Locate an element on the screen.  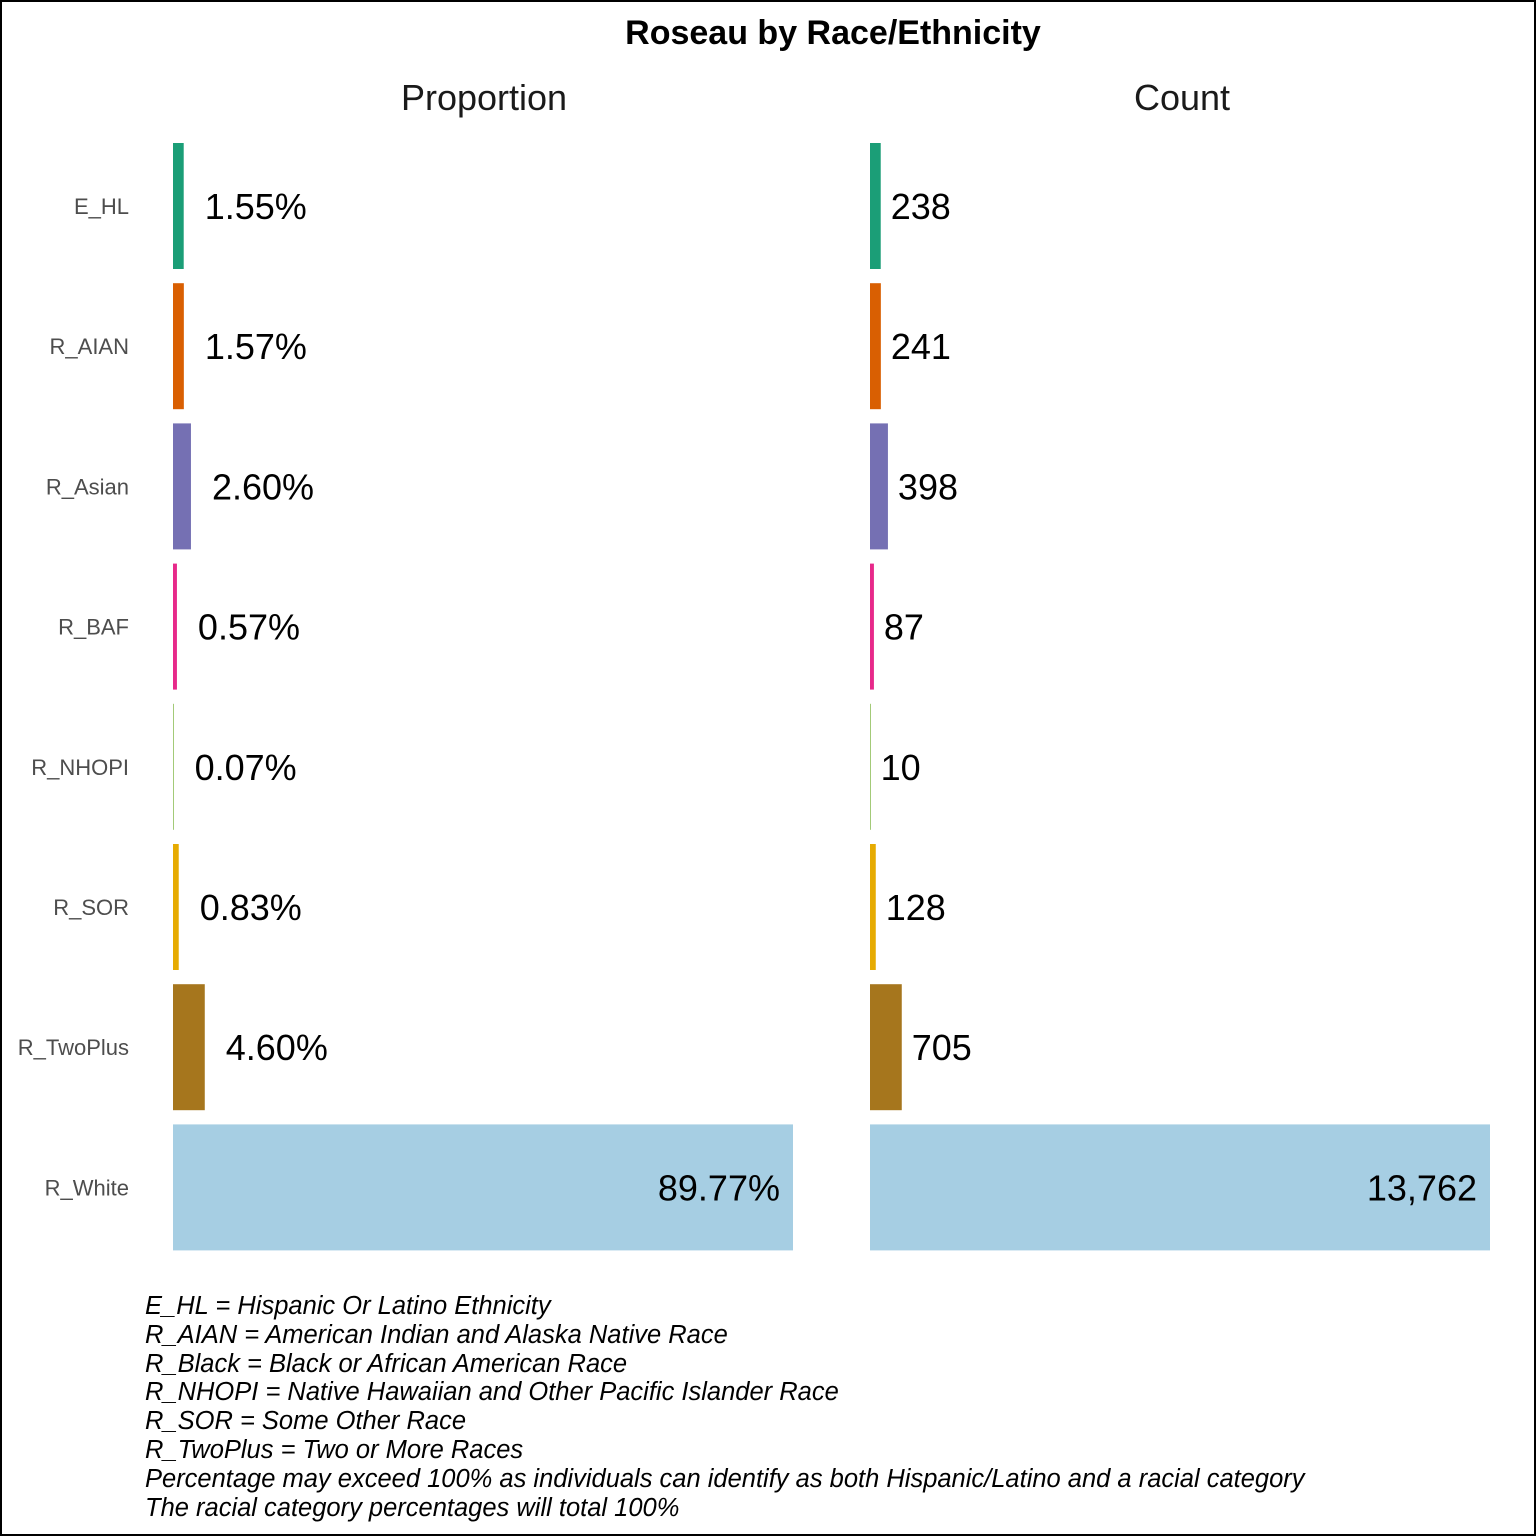
category-label: R_Asian is located at coordinates (87, 486).